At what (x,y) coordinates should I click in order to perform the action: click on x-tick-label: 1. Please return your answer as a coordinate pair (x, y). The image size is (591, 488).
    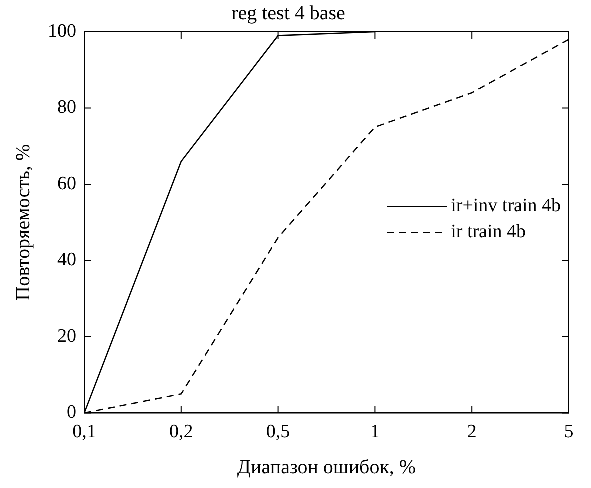
    Looking at the image, I should click on (375, 432).